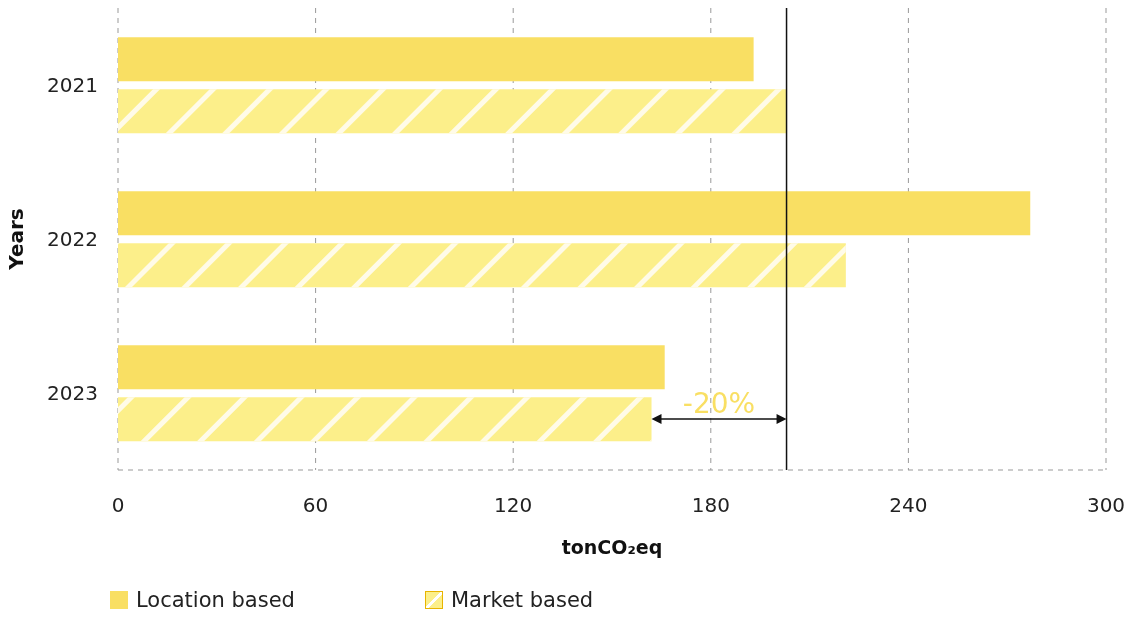 The image size is (1137, 618). What do you see at coordinates (719, 403) in the screenshot?
I see `annotation: -20%` at bounding box center [719, 403].